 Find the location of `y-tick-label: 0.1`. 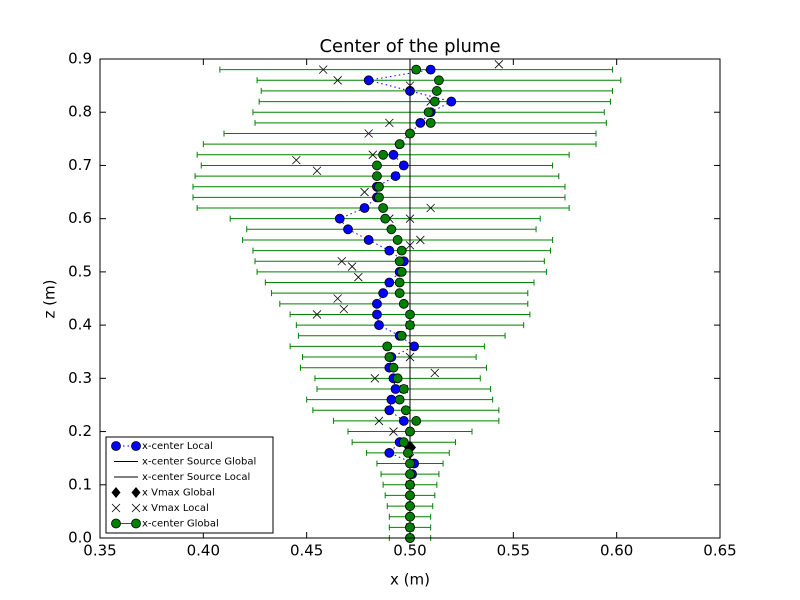

y-tick-label: 0.1 is located at coordinates (80, 484).